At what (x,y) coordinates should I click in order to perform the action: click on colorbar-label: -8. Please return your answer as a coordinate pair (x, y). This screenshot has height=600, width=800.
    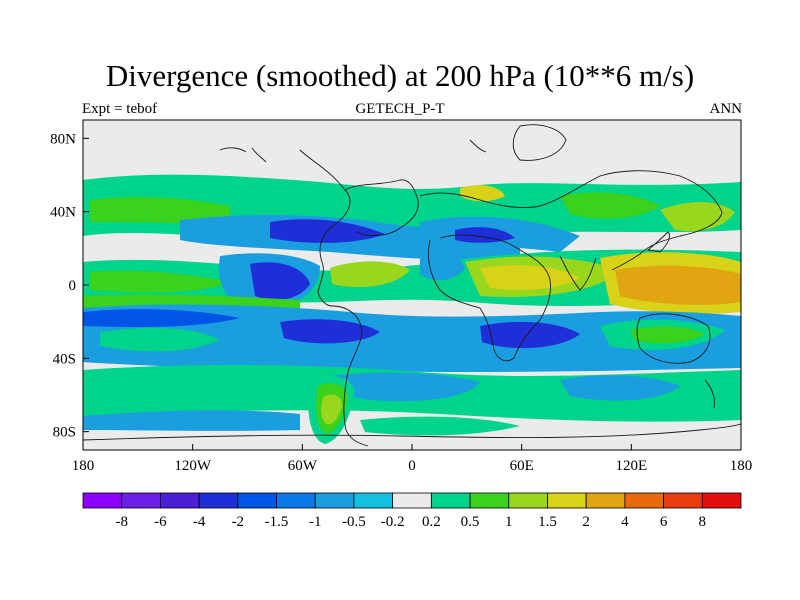
    Looking at the image, I should click on (121, 522).